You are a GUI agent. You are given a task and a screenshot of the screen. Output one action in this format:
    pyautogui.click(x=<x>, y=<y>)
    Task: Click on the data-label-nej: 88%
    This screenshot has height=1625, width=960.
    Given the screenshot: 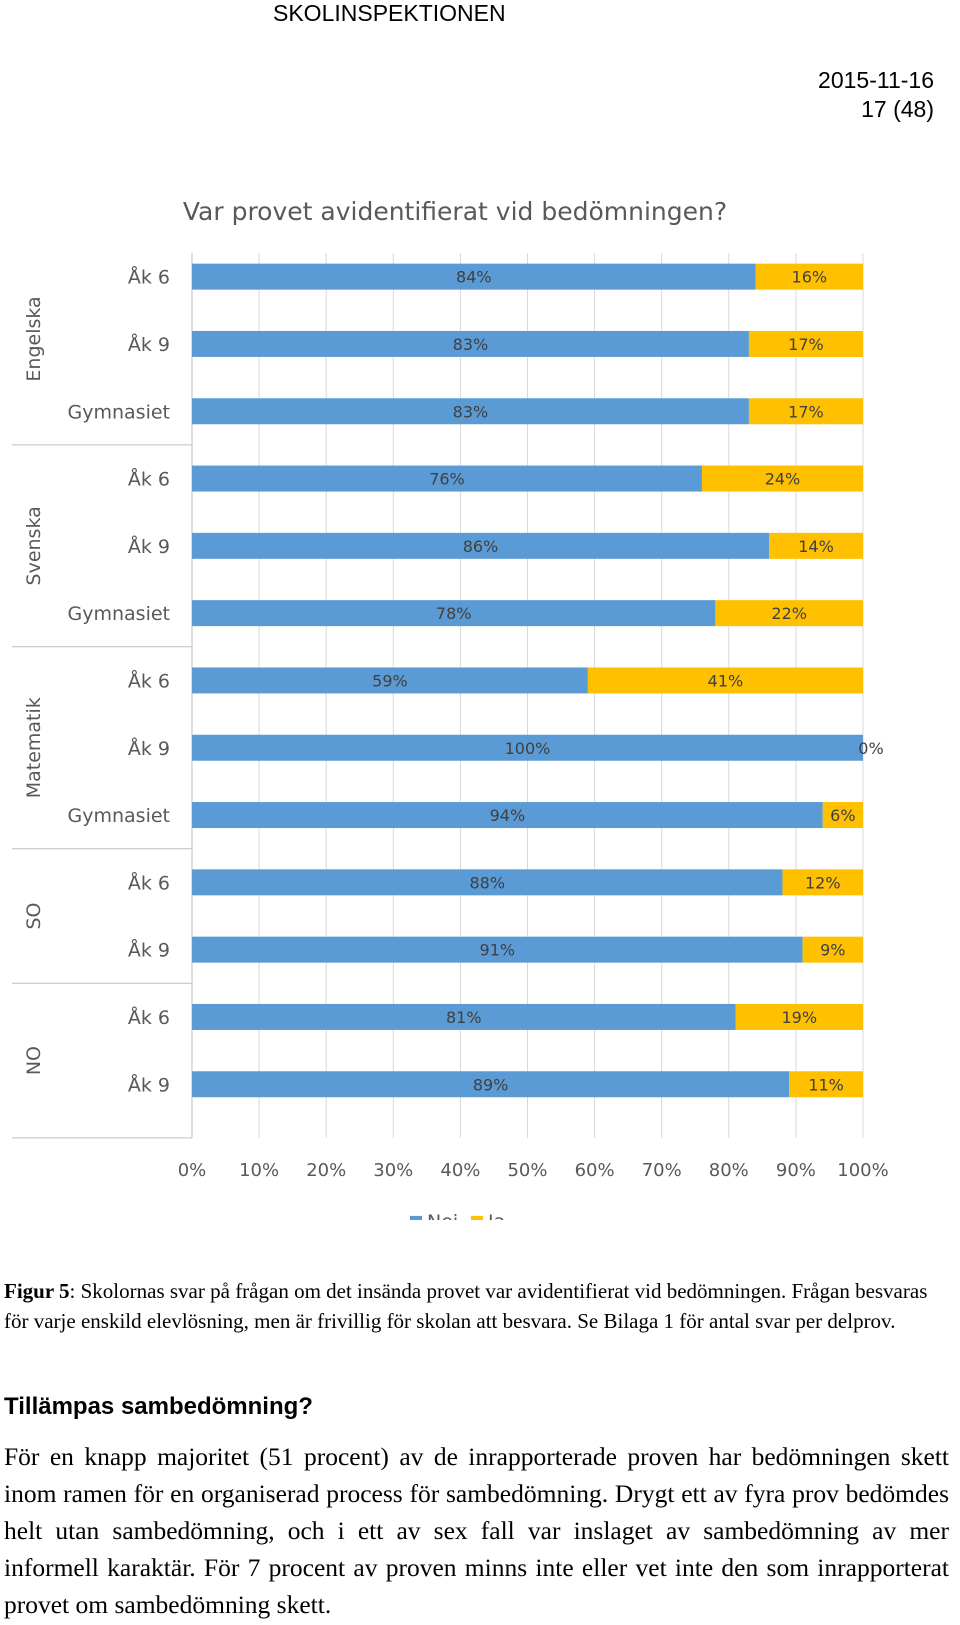 What is the action you would take?
    pyautogui.click(x=487, y=882)
    